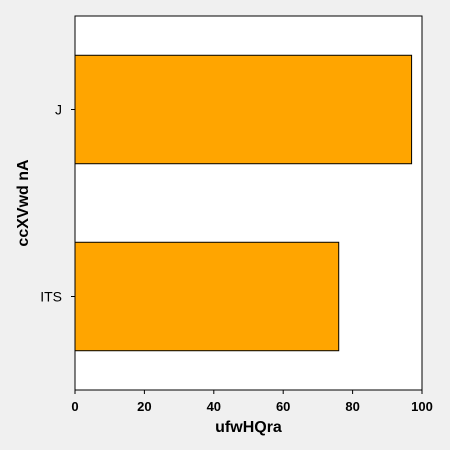  I want to click on y-axis-ticks: J ITS, so click(57, 203).